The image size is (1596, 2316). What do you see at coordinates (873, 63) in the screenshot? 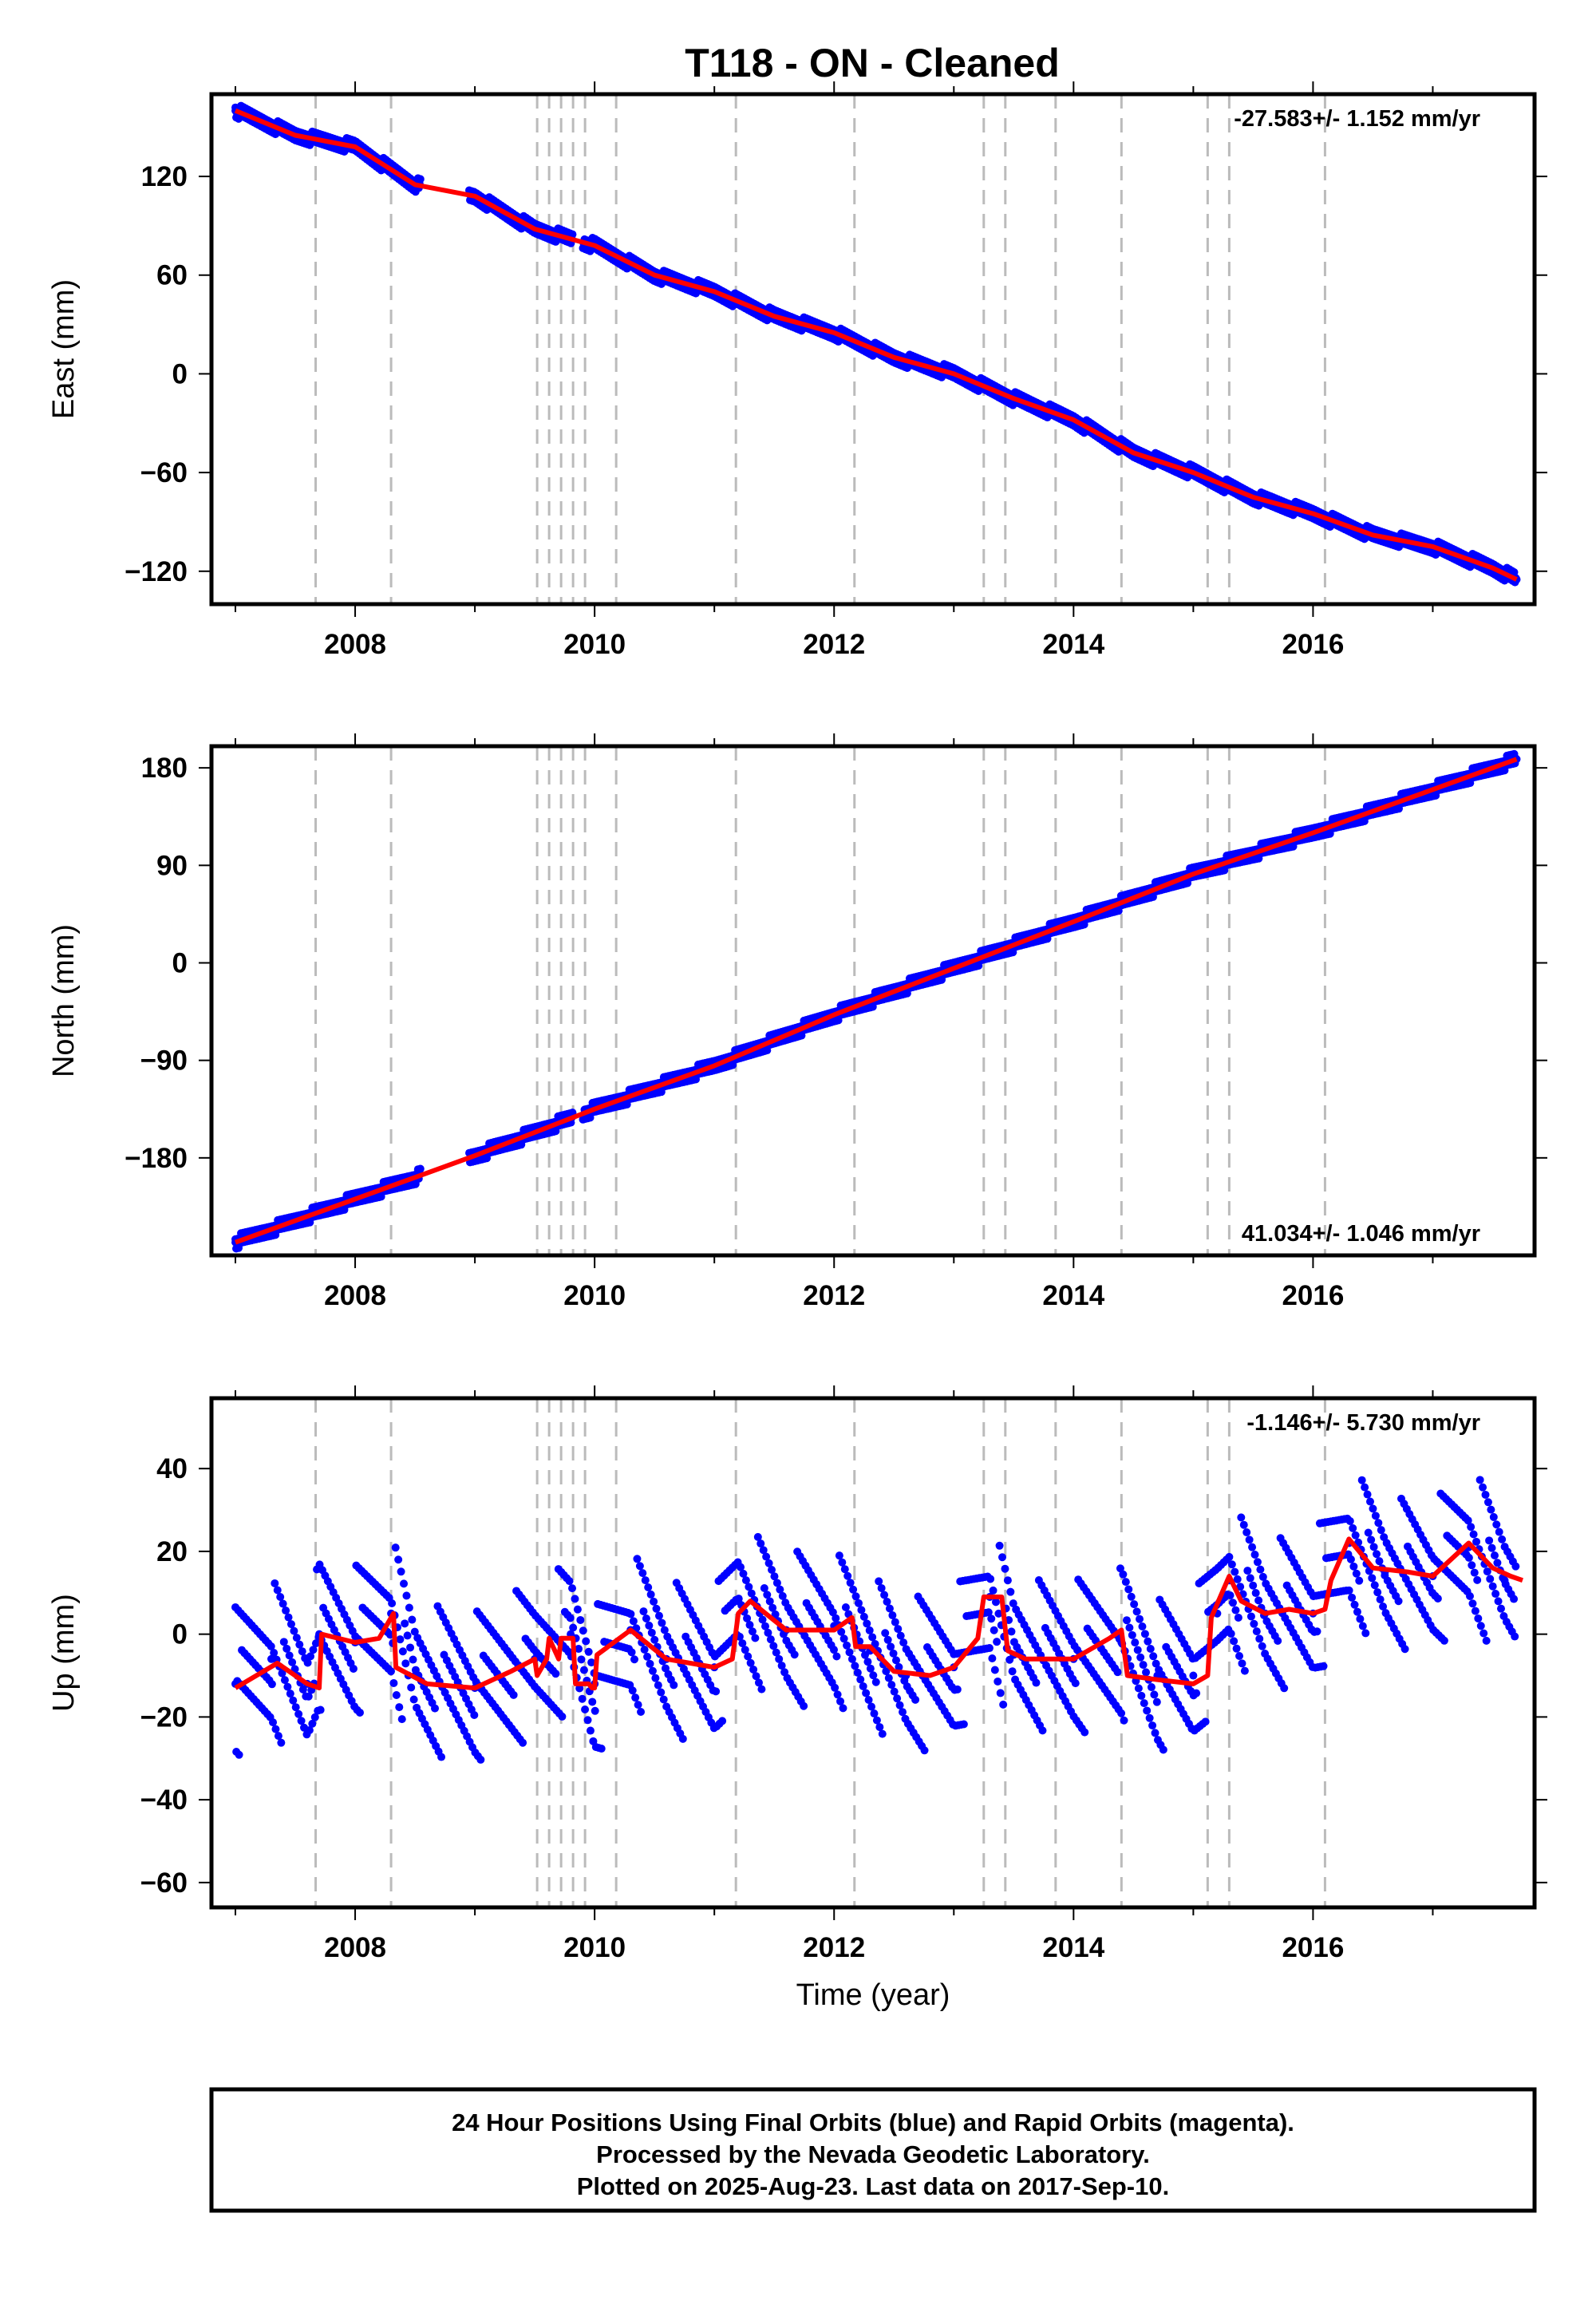
I see `figure-title: T118 - ON - Cleaned` at bounding box center [873, 63].